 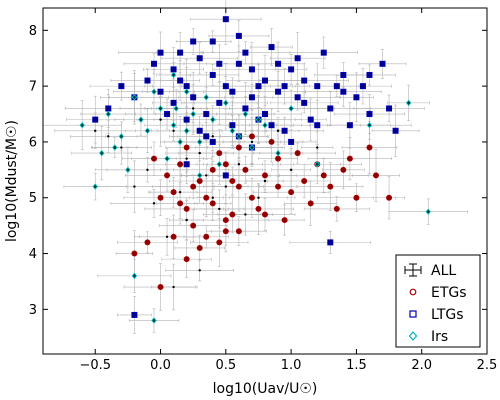 I want to click on x-tick-label: 2.0, so click(x=421, y=365).